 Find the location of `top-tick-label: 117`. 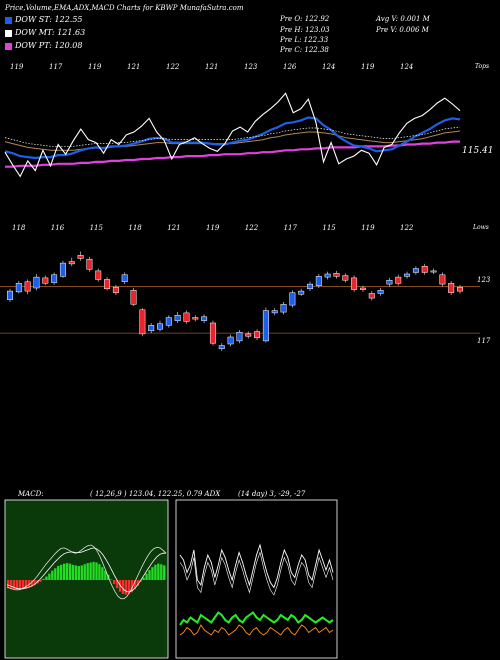

top-tick-label: 117 is located at coordinates (56, 67).